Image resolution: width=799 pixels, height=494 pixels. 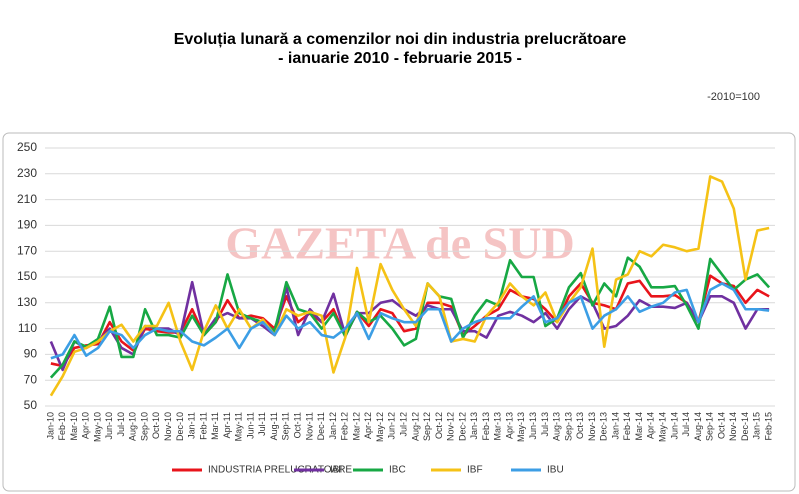 What do you see at coordinates (674, 426) in the screenshot?
I see `x-tick-label: Jun-14` at bounding box center [674, 426].